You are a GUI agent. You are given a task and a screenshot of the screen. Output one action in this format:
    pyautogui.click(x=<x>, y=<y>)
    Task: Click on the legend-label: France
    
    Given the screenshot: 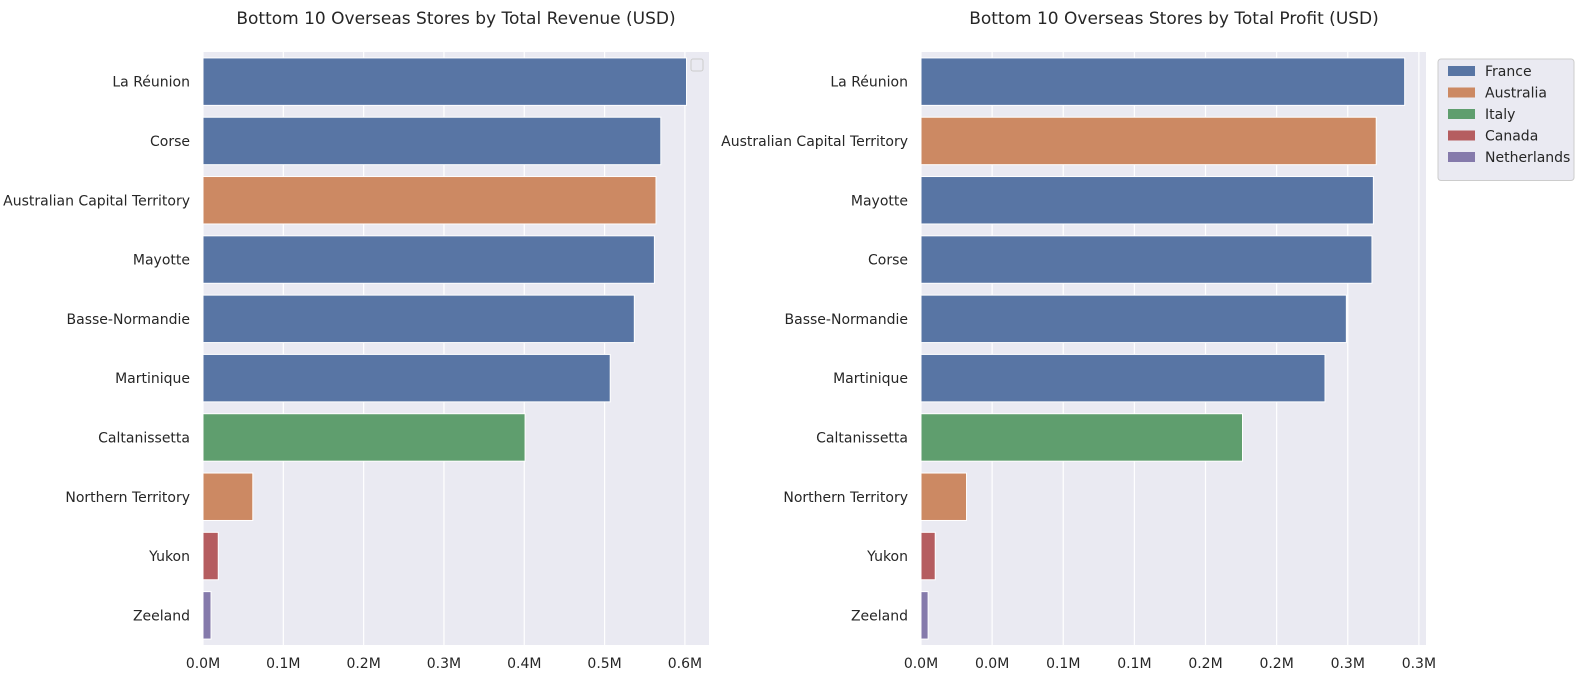 What is the action you would take?
    pyautogui.click(x=1508, y=72)
    